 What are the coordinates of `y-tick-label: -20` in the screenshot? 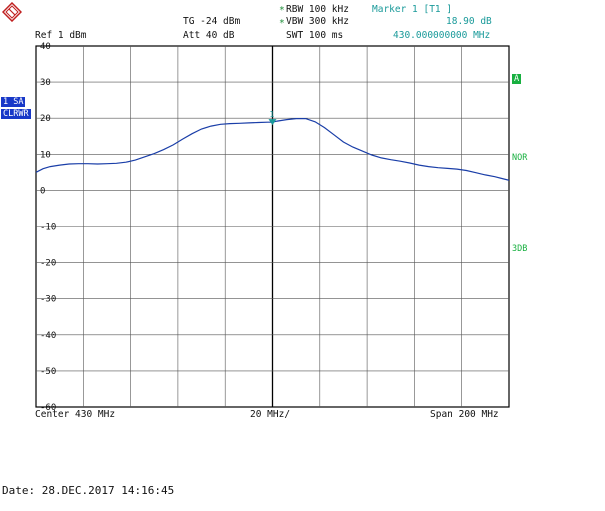 It's located at (48, 264).